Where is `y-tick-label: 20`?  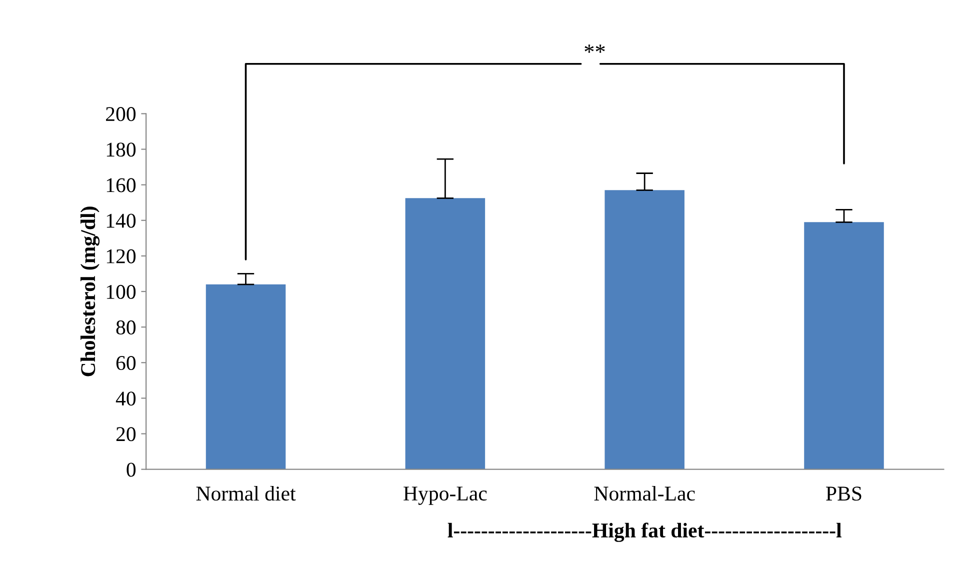 y-tick-label: 20 is located at coordinates (126, 434).